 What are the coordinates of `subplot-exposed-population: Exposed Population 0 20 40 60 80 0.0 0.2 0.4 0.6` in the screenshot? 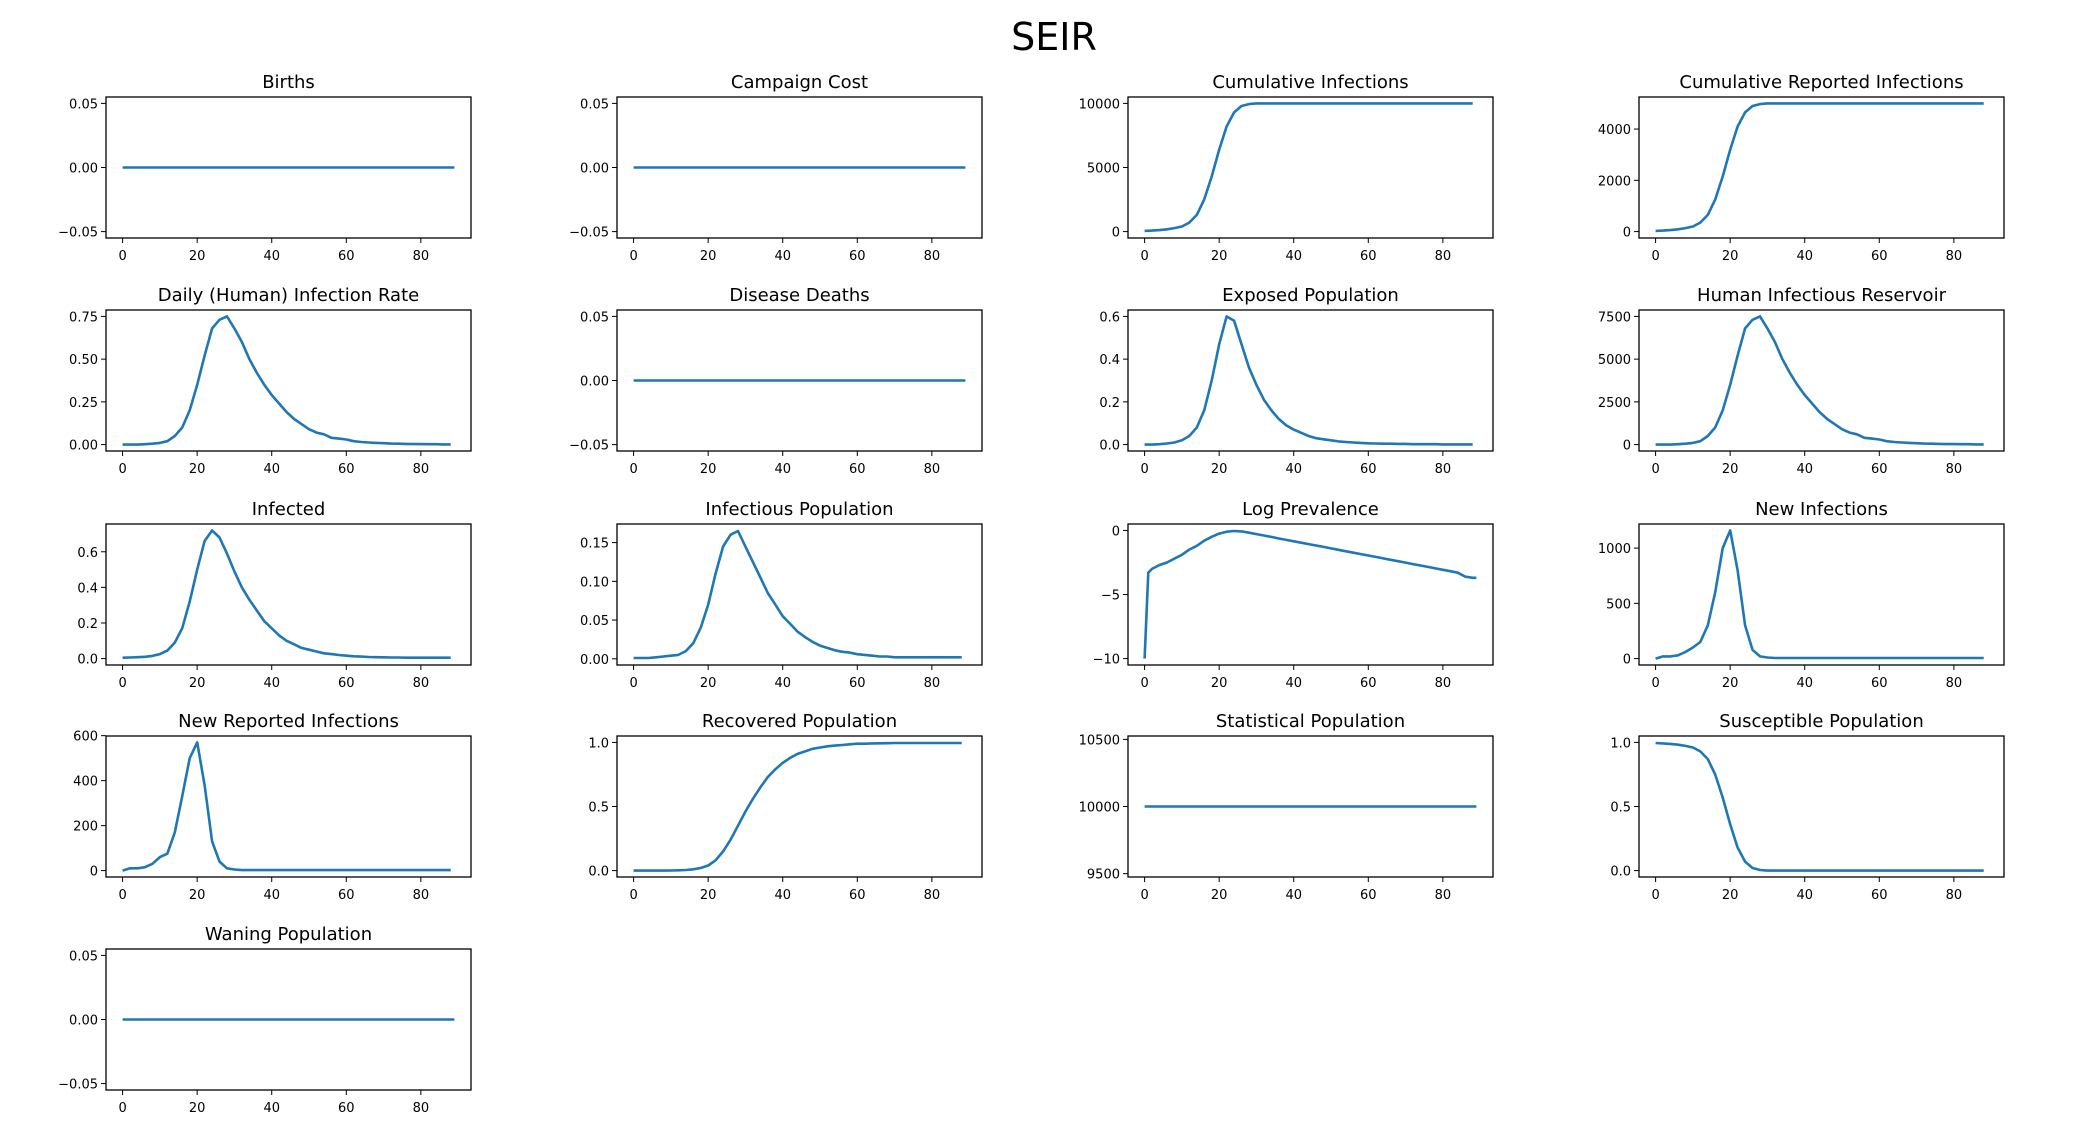 It's located at (1296, 381).